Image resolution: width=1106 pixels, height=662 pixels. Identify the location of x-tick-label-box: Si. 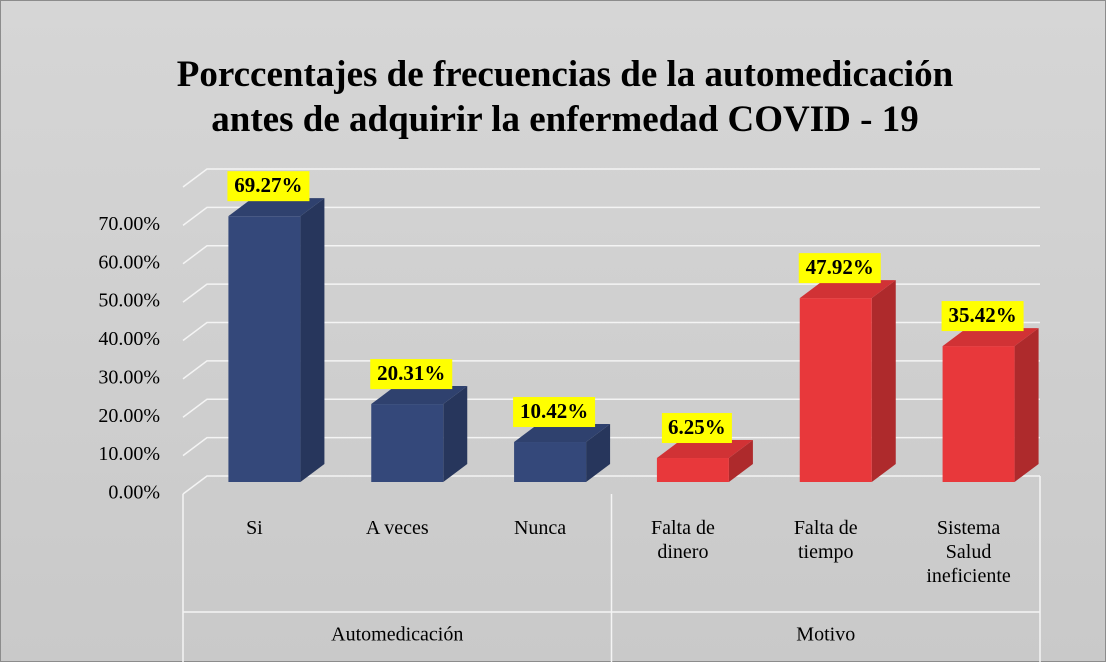
(254, 528).